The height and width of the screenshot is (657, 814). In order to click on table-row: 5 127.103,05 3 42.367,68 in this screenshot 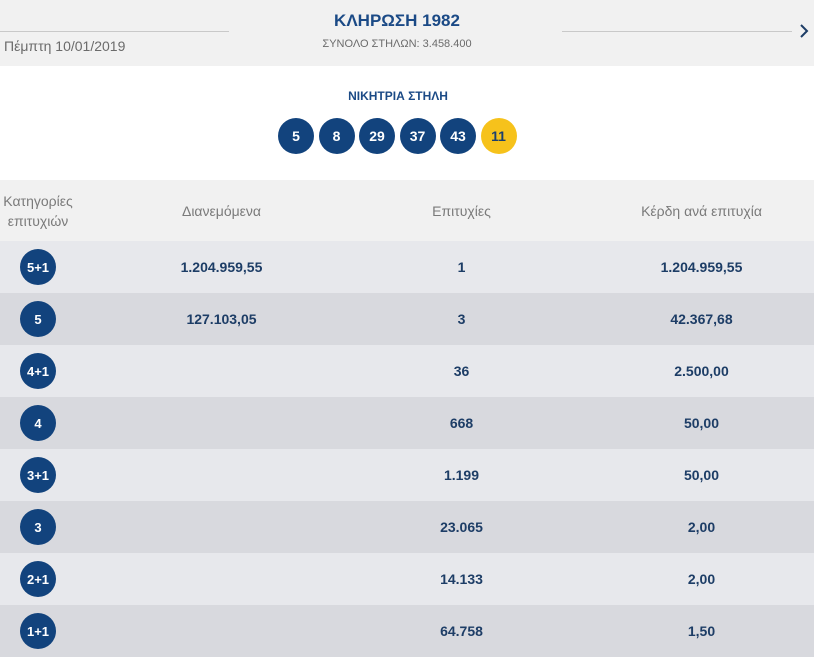, I will do `click(407, 319)`.